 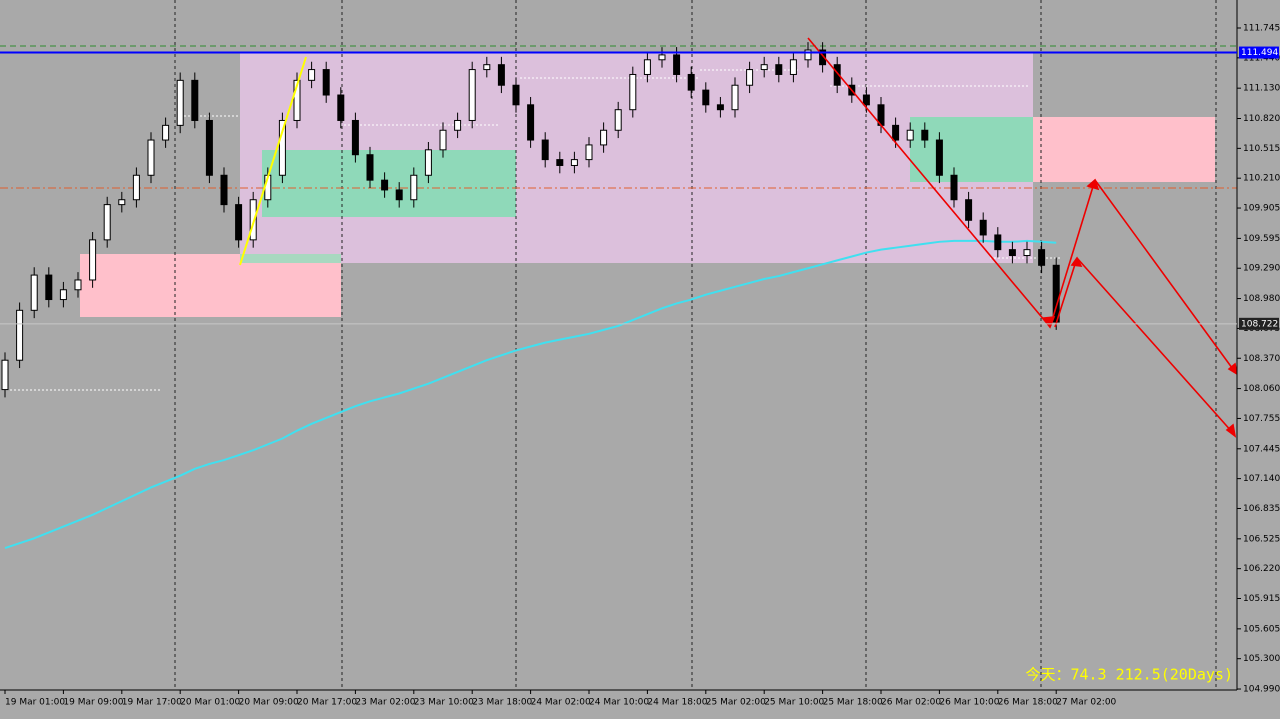 What do you see at coordinates (1261, 359) in the screenshot?
I see `y-tick-label: 108.370` at bounding box center [1261, 359].